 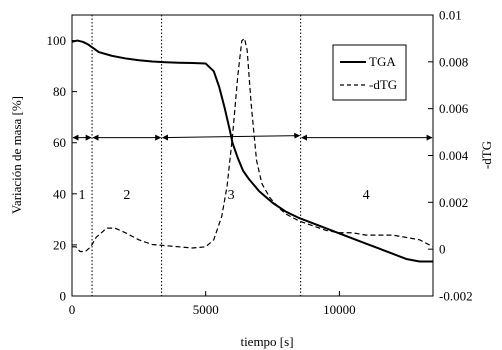 I want to click on y-left-tick-label: 40, so click(x=59, y=193).